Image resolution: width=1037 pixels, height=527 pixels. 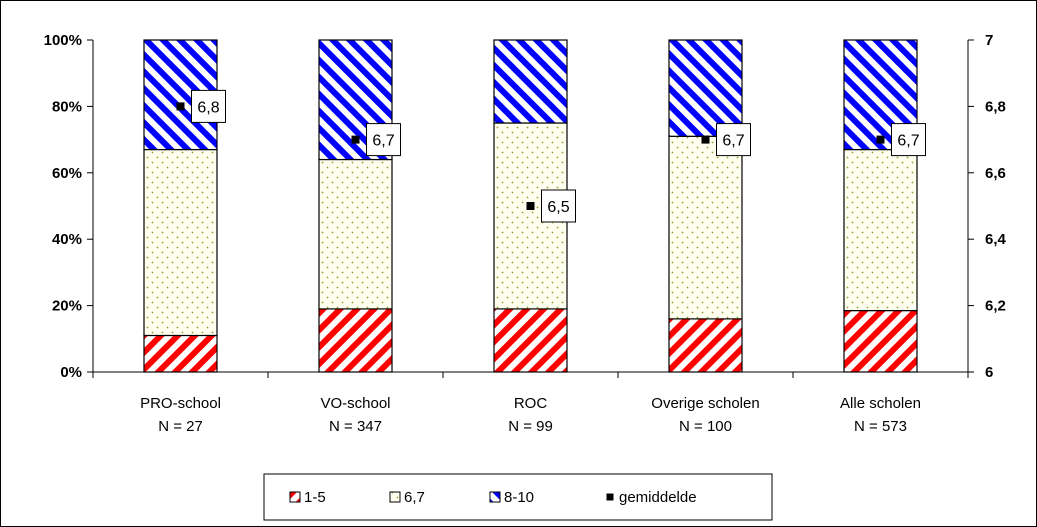 What do you see at coordinates (180, 403) in the screenshot?
I see `category-label-1: PRO-school` at bounding box center [180, 403].